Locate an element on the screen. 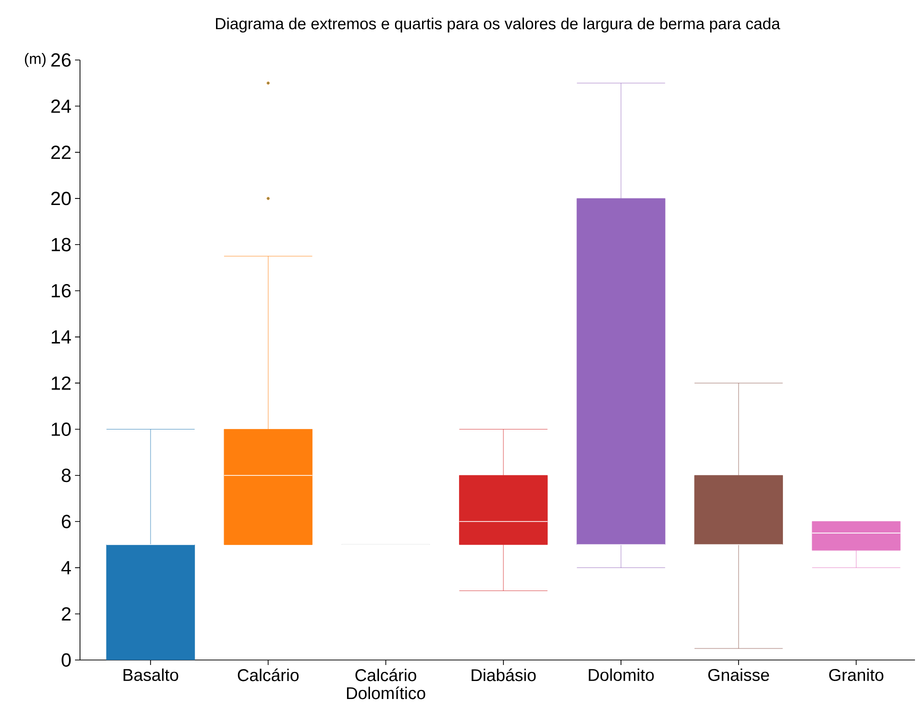 This screenshot has width=921, height=713. y-tick-label: 24 is located at coordinates (61, 106).